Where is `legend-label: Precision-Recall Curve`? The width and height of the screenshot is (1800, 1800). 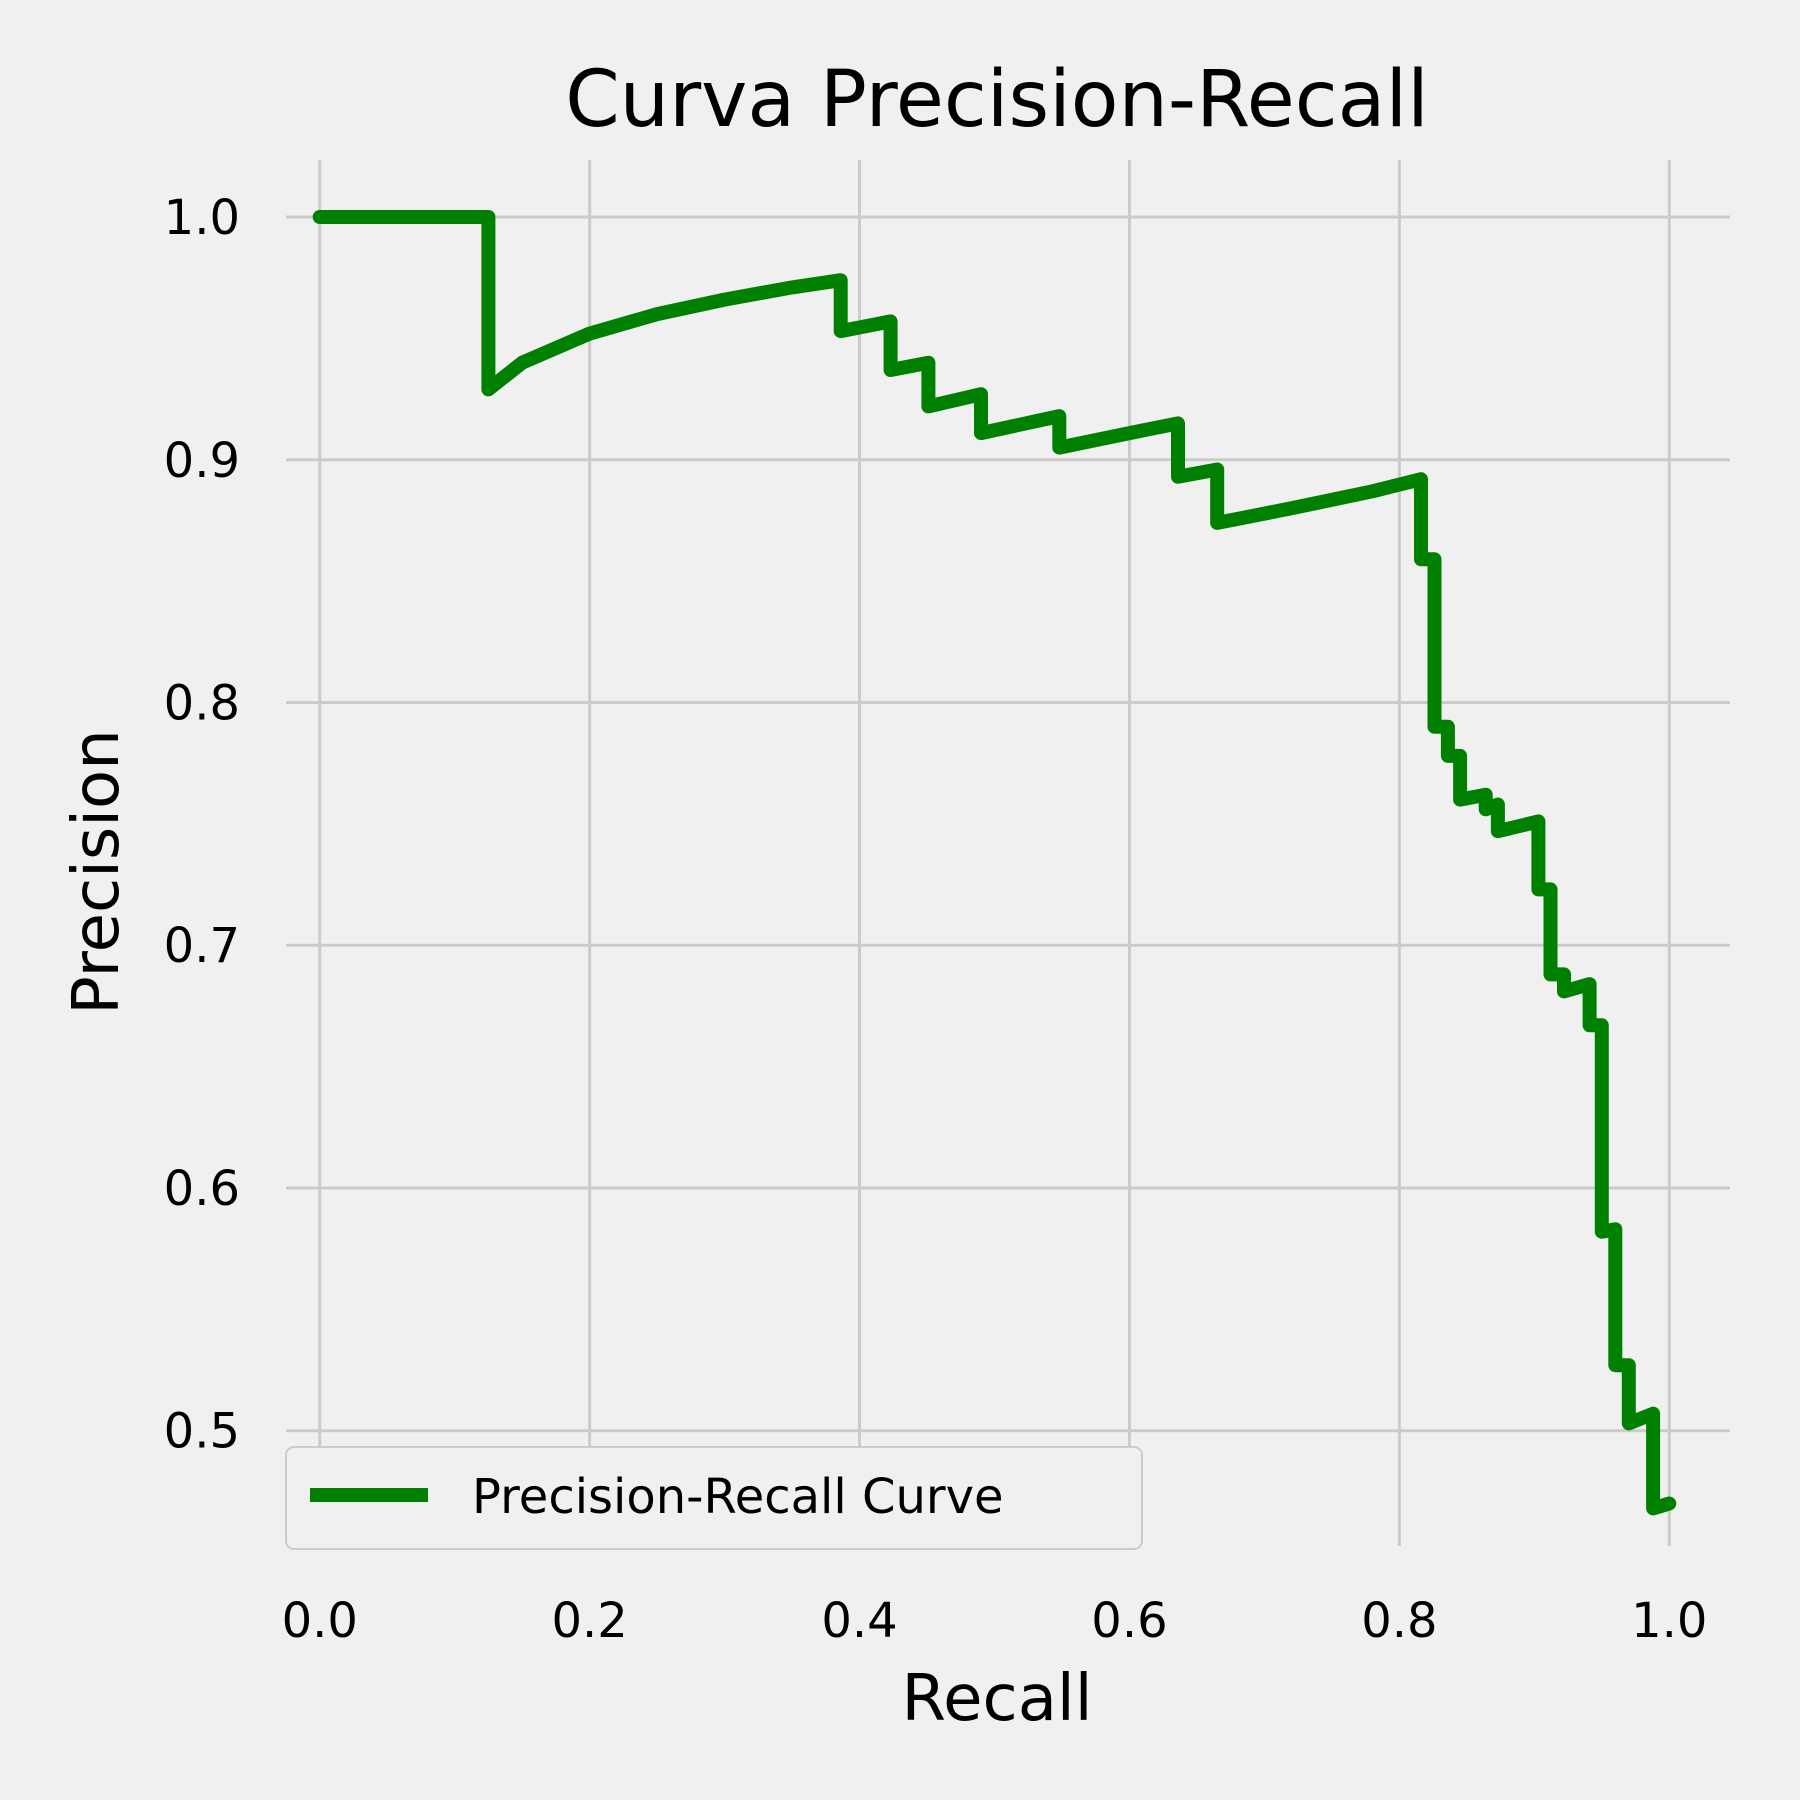 legend-label: Precision-Recall Curve is located at coordinates (738, 1497).